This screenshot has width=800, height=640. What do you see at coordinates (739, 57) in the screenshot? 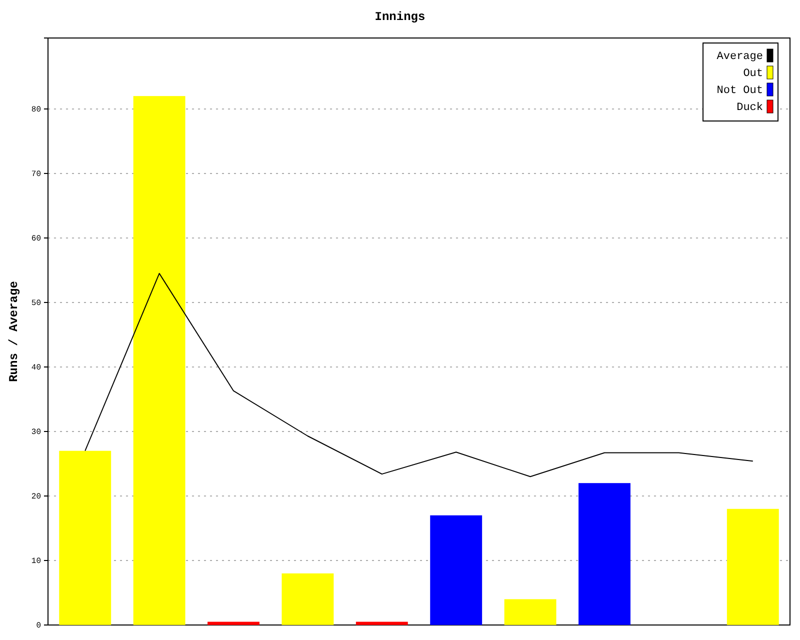
I see `legend-label: Average` at bounding box center [739, 57].